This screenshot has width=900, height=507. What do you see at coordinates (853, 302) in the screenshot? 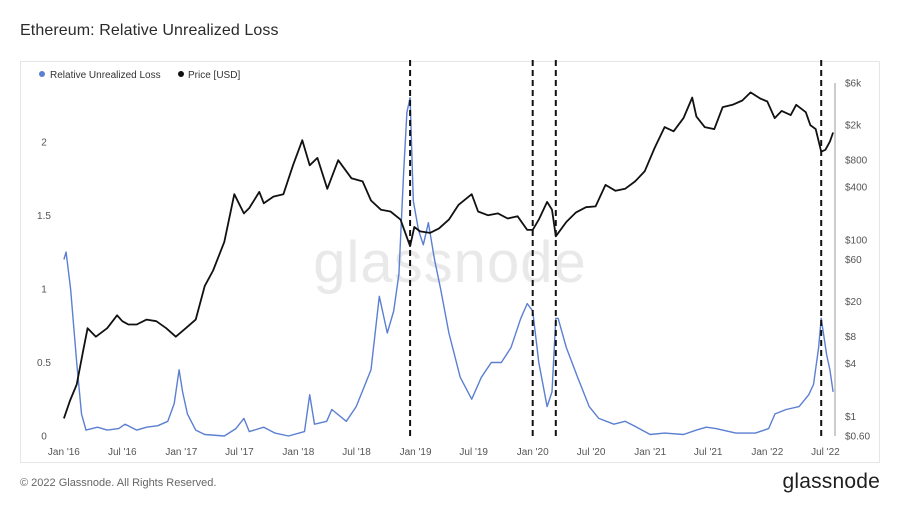
I see `y-right-tick-label: $20` at bounding box center [853, 302].